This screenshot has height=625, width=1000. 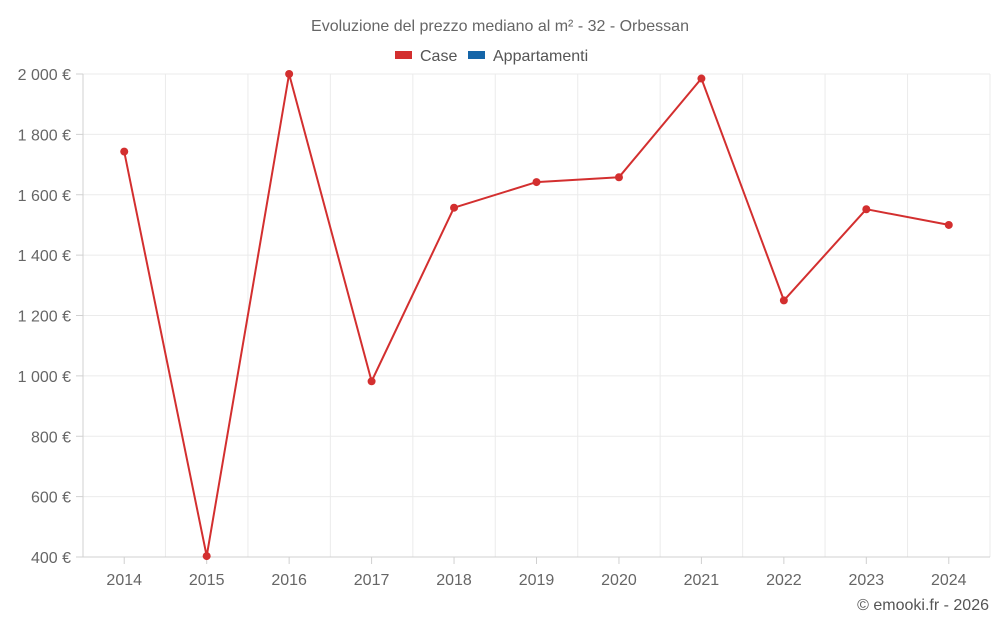 I want to click on data-point-2023, so click(x=866, y=209).